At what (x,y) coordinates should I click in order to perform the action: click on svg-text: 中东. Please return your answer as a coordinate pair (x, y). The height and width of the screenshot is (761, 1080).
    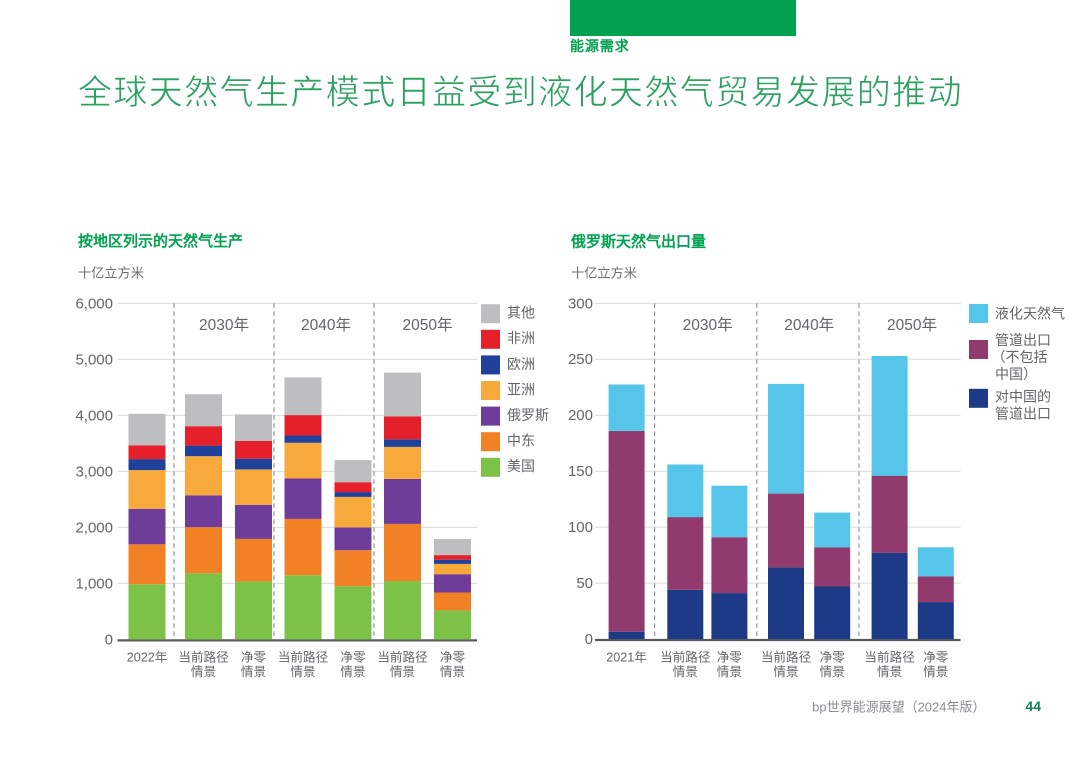
    Looking at the image, I should click on (521, 441).